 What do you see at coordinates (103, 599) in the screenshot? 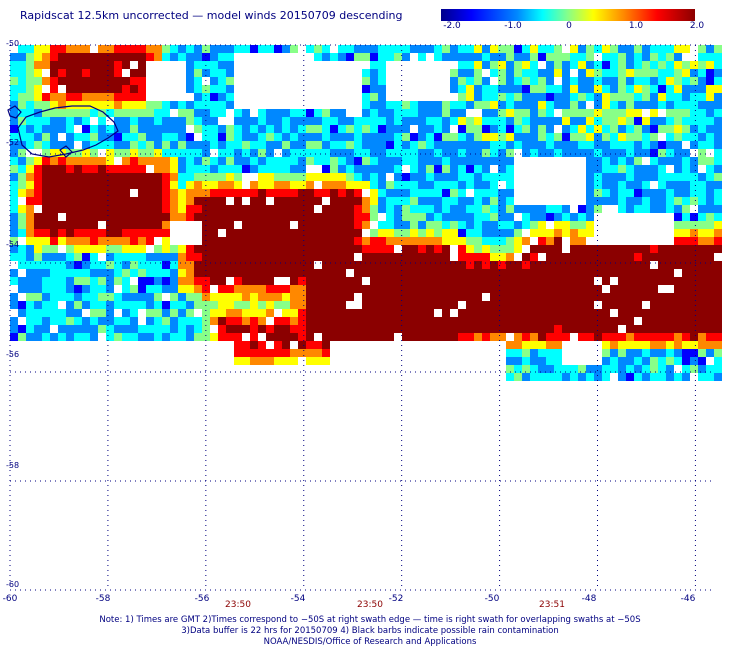
I see `longitude-label: -58` at bounding box center [103, 599].